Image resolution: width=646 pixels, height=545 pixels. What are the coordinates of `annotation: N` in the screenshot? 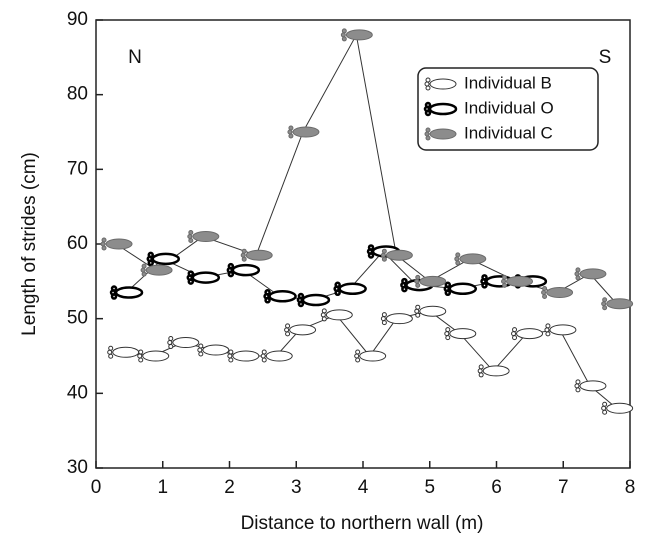 It's located at (135, 57).